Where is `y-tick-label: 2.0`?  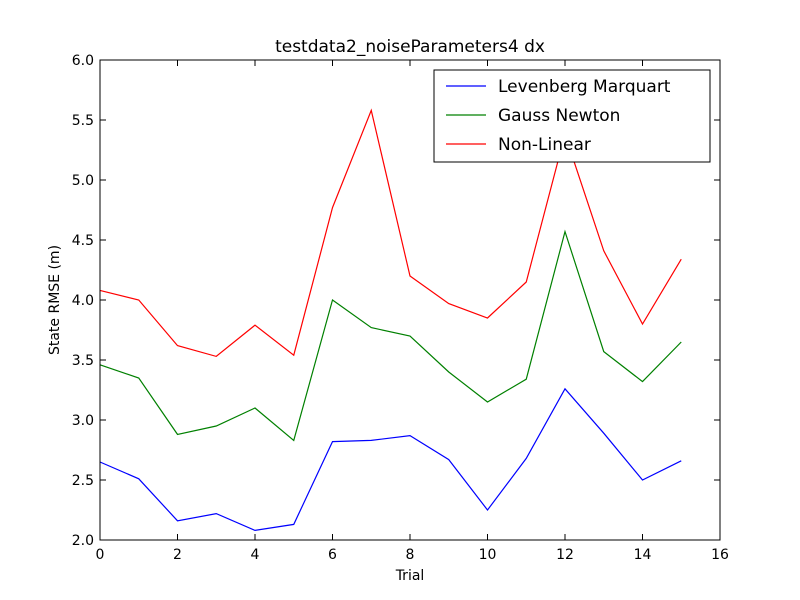
y-tick-label: 2.0 is located at coordinates (83, 541).